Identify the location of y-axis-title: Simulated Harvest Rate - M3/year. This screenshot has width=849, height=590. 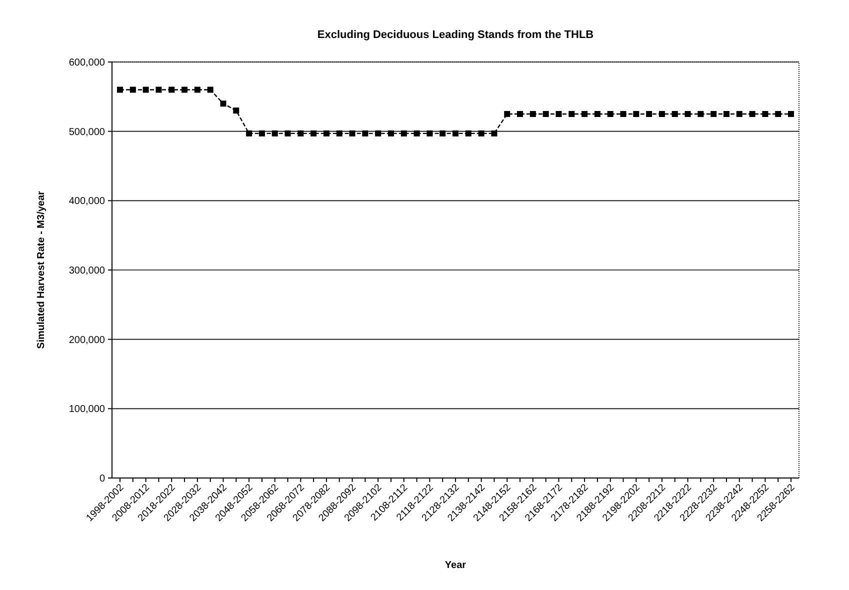
(41, 269).